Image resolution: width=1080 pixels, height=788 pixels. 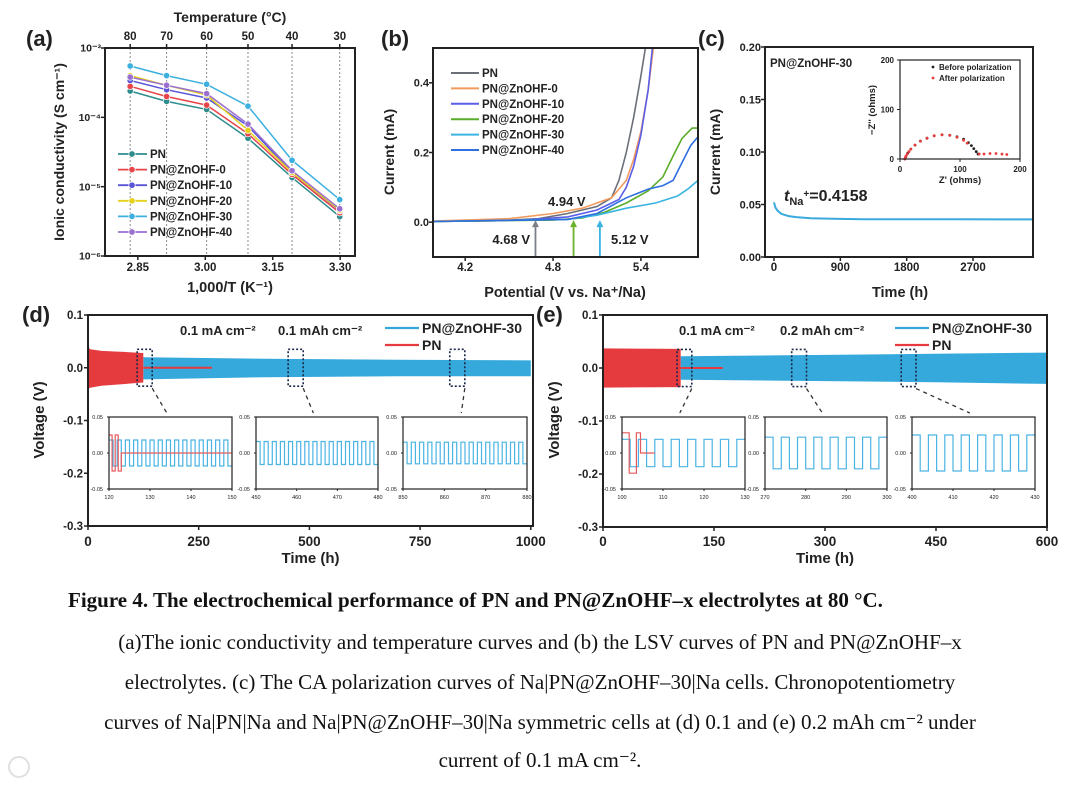 What do you see at coordinates (402, 498) in the screenshot?
I see `inset-x-tick-label: 850` at bounding box center [402, 498].